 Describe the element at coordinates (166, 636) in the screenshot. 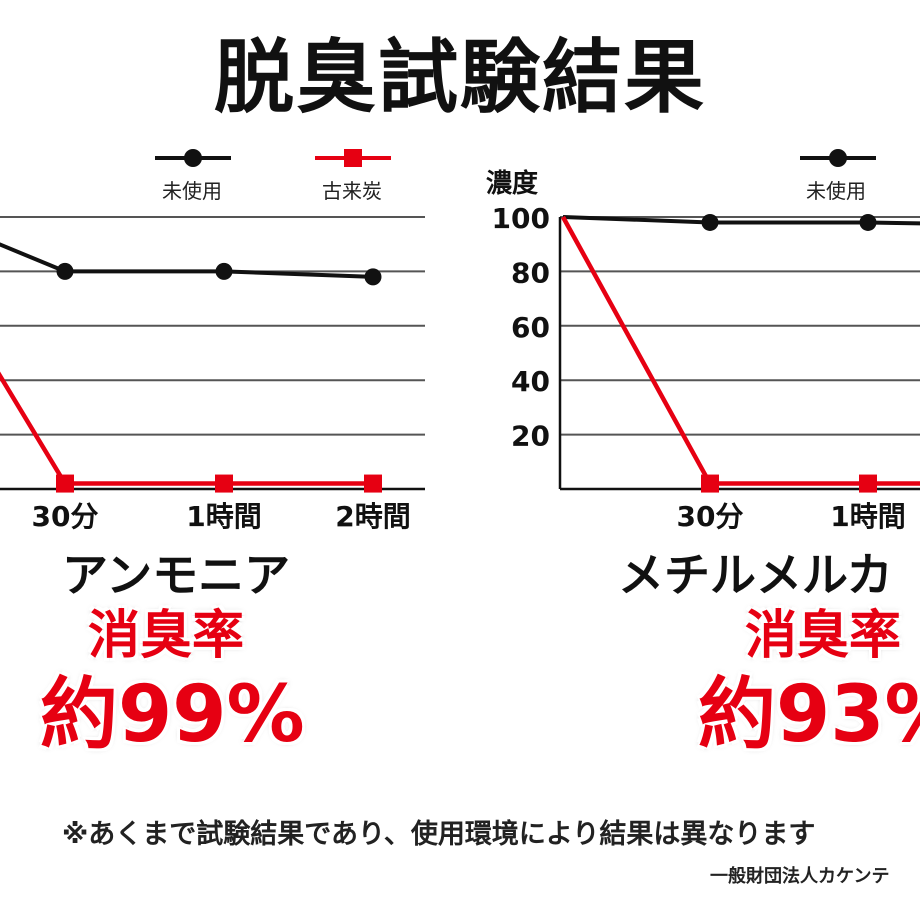

I see `deodorization-rate-label-ammonia: 消臭率` at that location.